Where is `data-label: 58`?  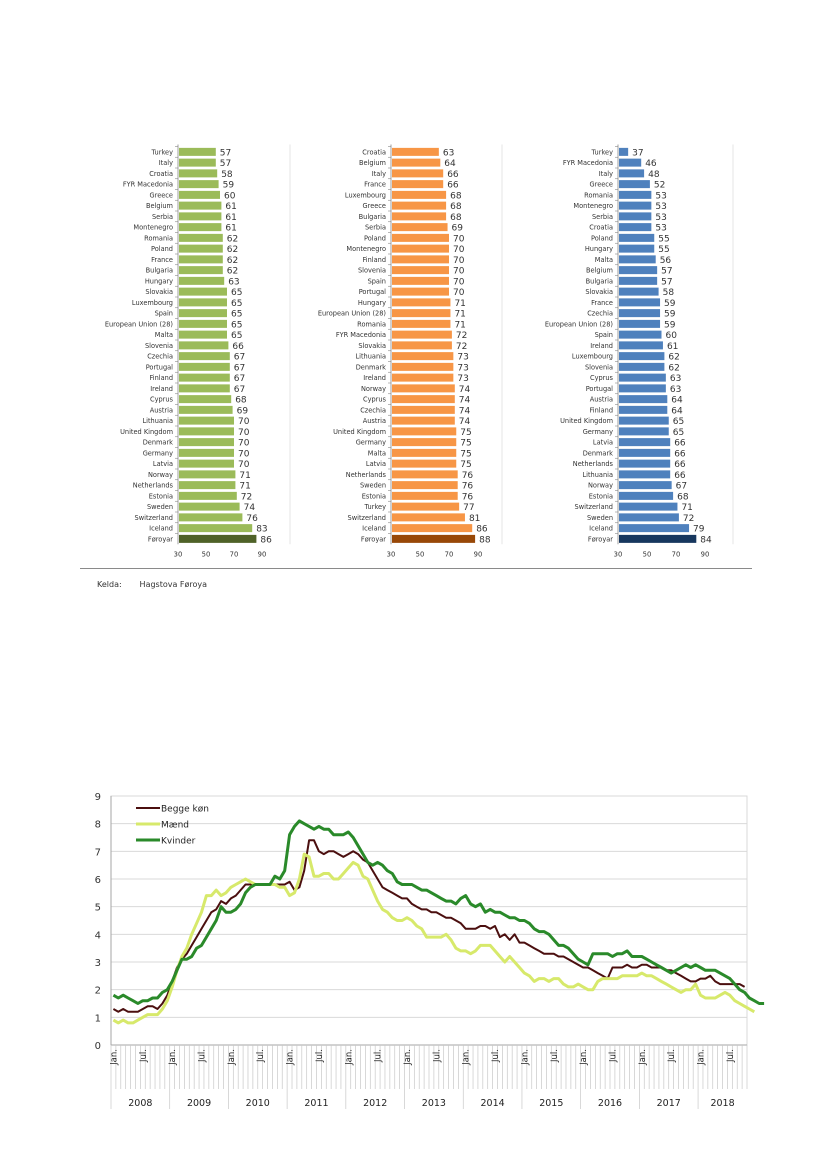 data-label: 58 is located at coordinates (669, 293).